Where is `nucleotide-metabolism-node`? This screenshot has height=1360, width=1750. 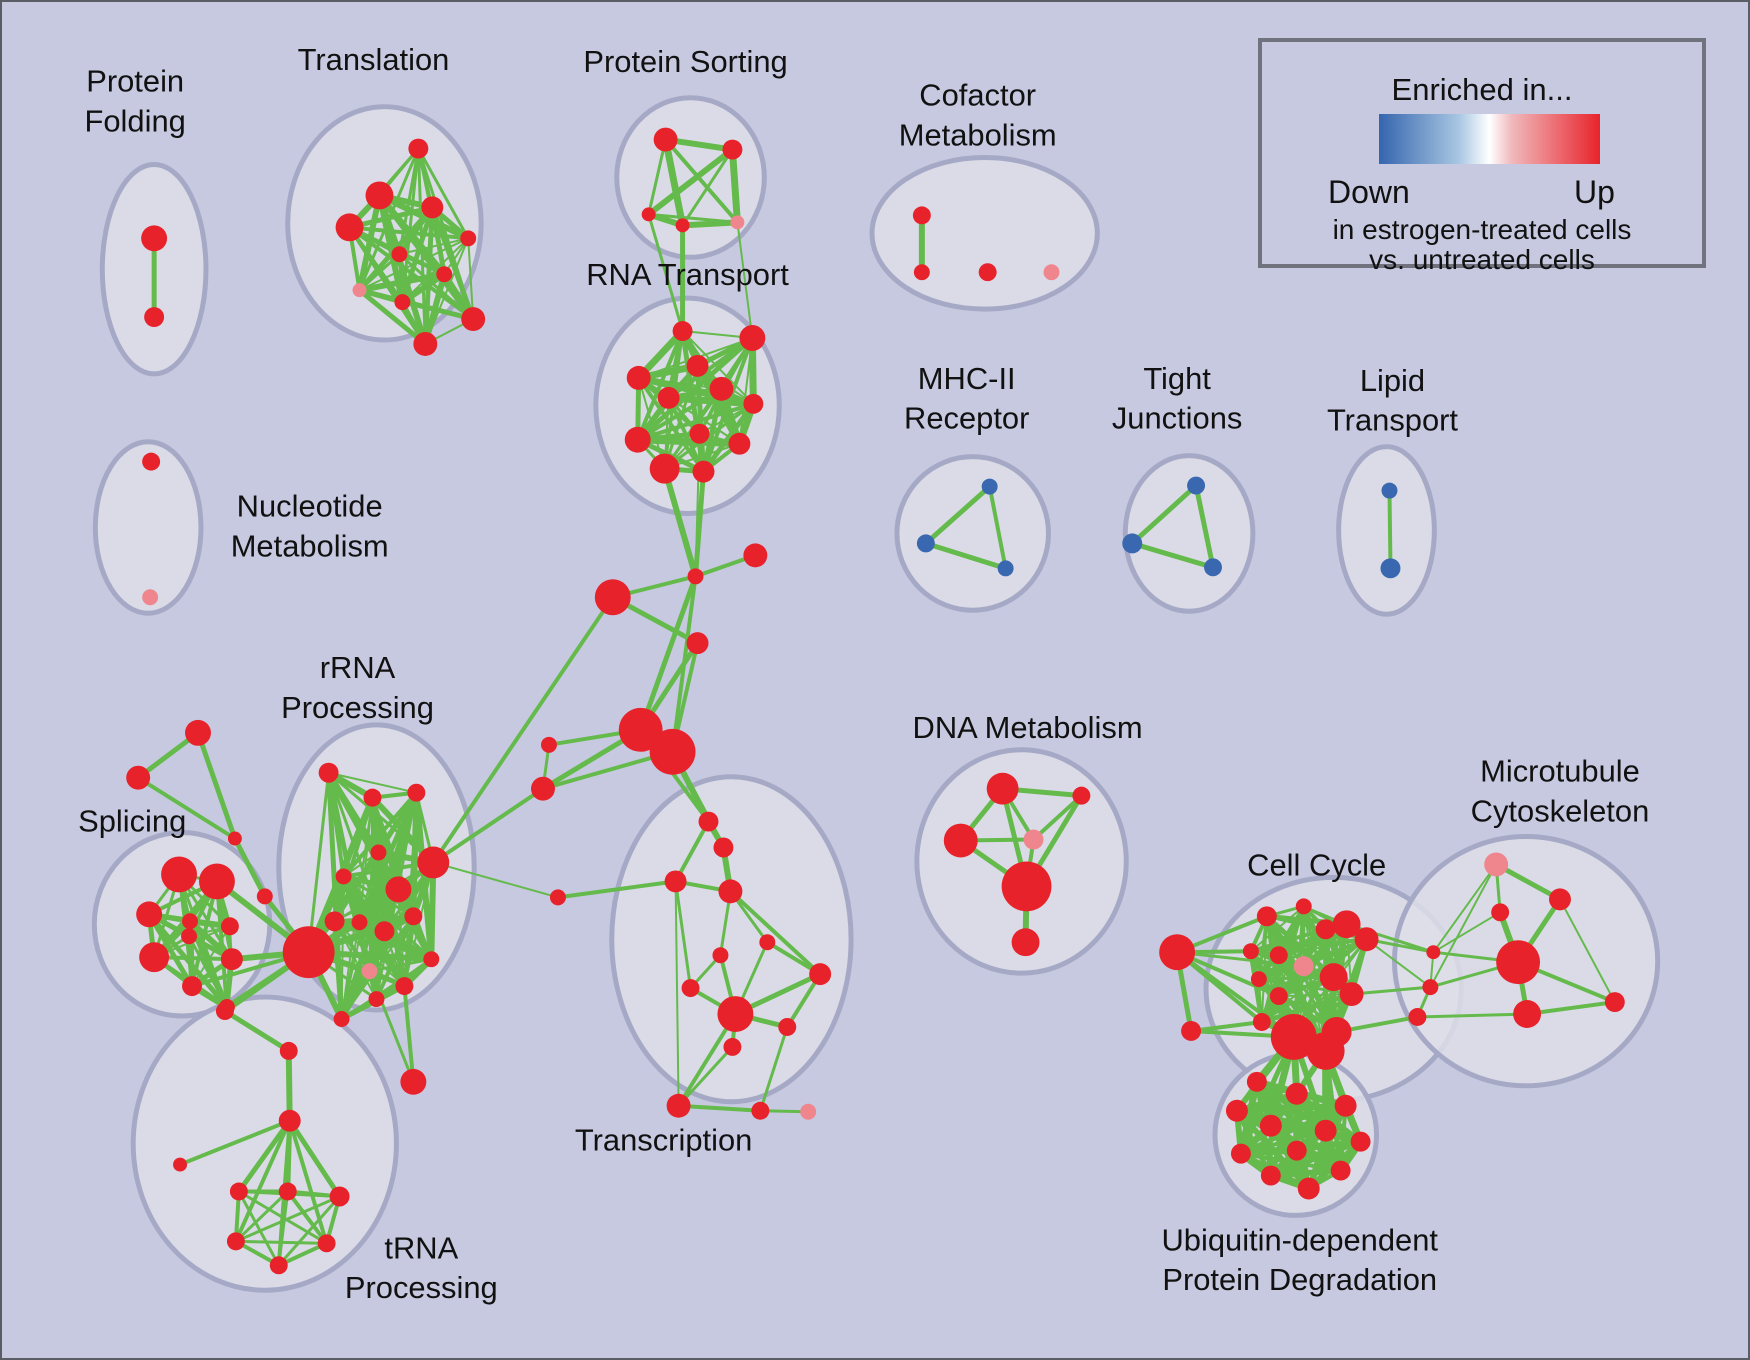 nucleotide-metabolism-node is located at coordinates (150, 597).